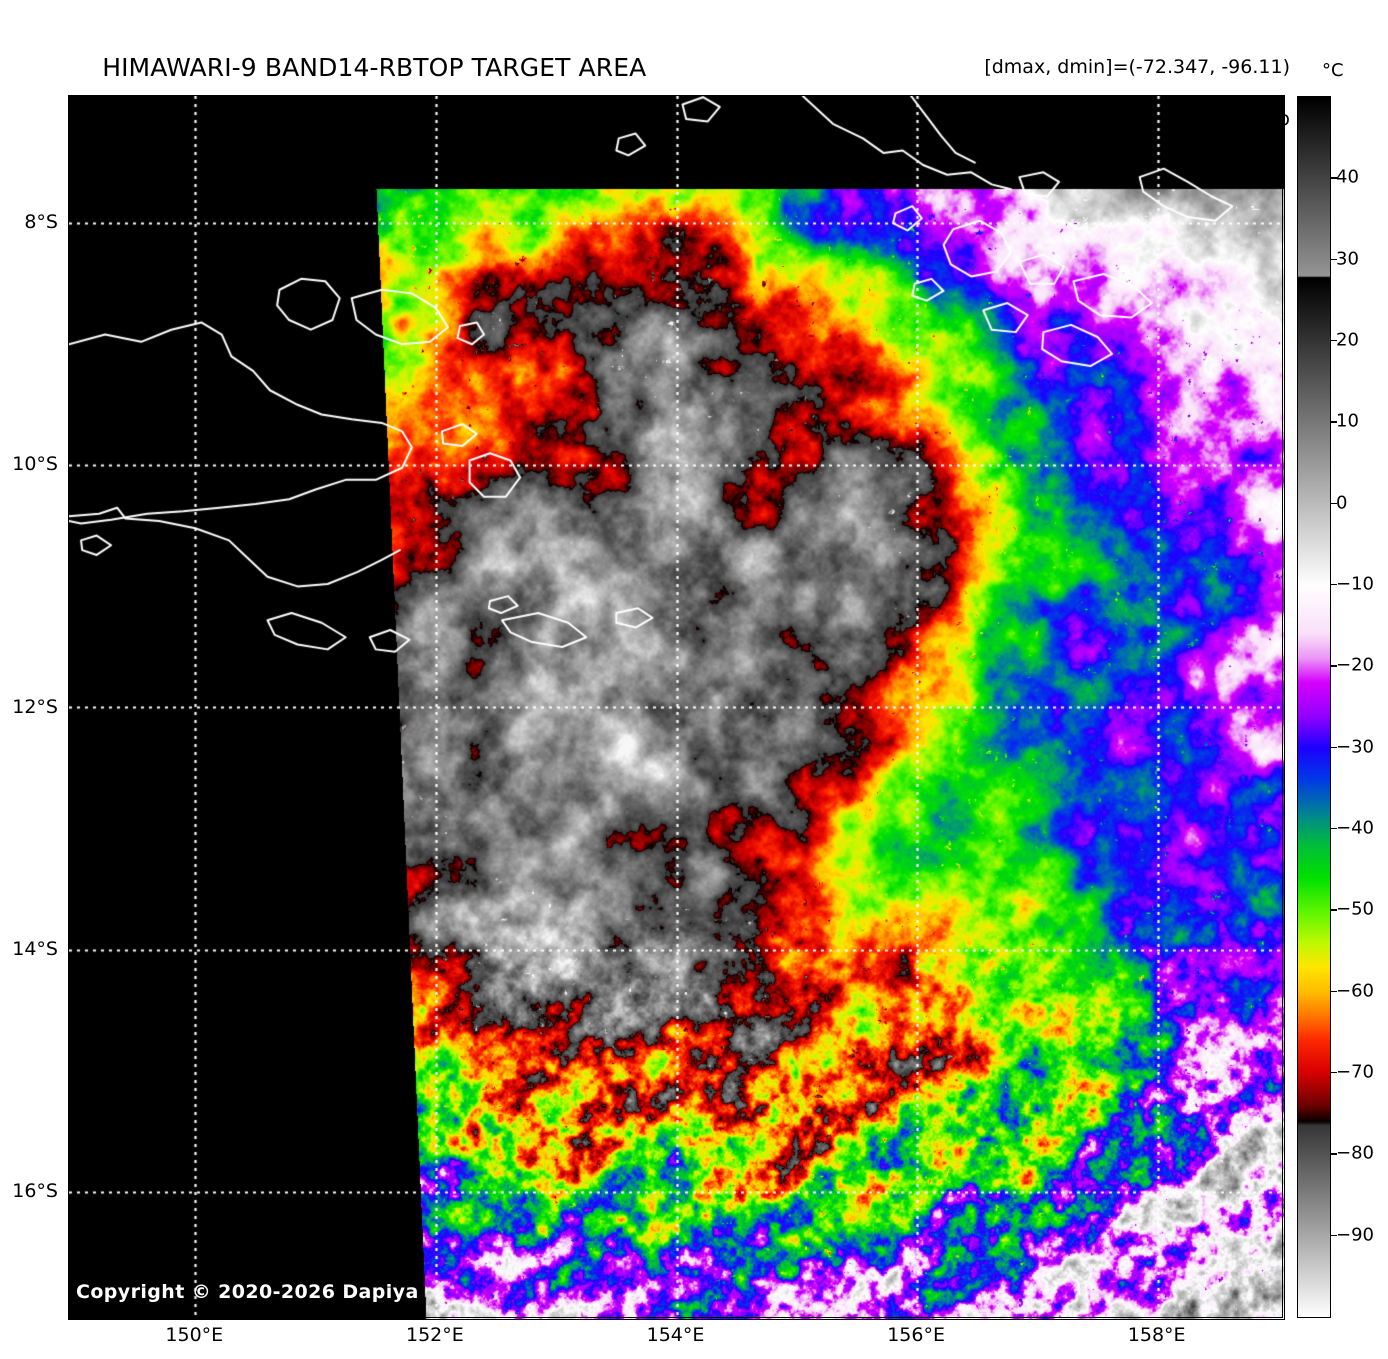  What do you see at coordinates (35, 464) in the screenshot?
I see `latitude-tick-10S: 10°S` at bounding box center [35, 464].